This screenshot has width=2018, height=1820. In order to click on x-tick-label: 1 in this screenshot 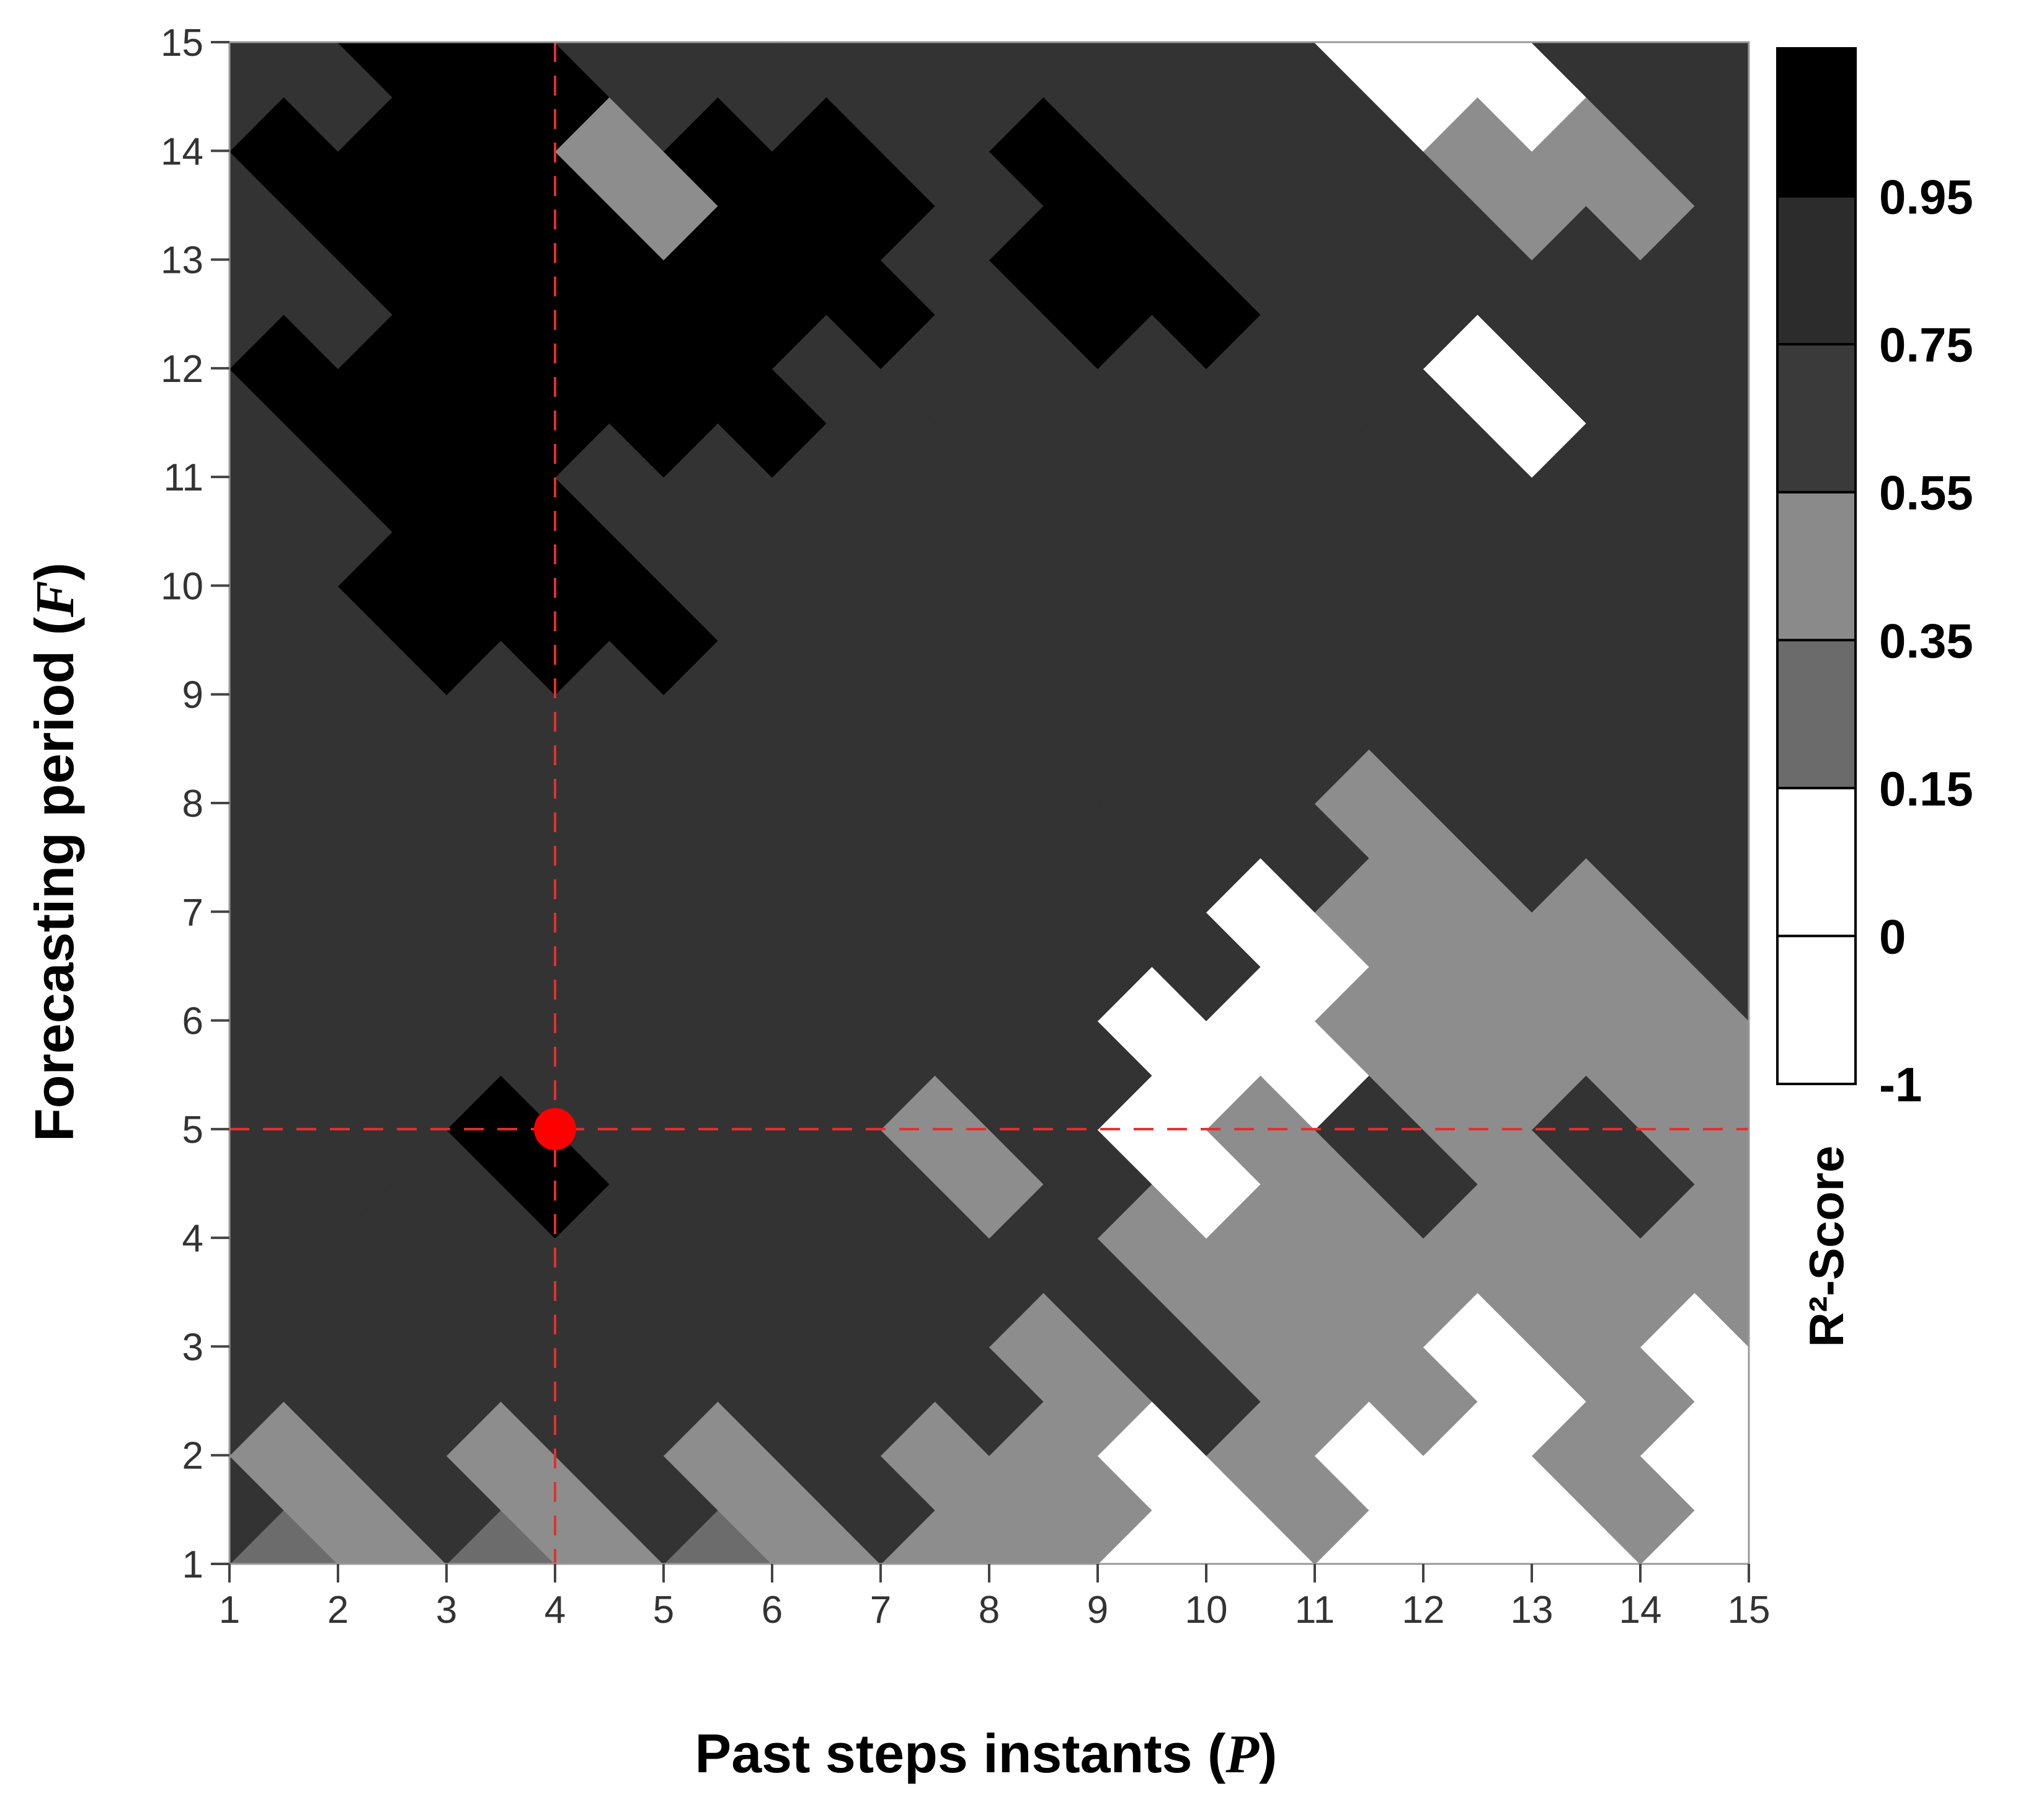, I will do `click(229, 1610)`.